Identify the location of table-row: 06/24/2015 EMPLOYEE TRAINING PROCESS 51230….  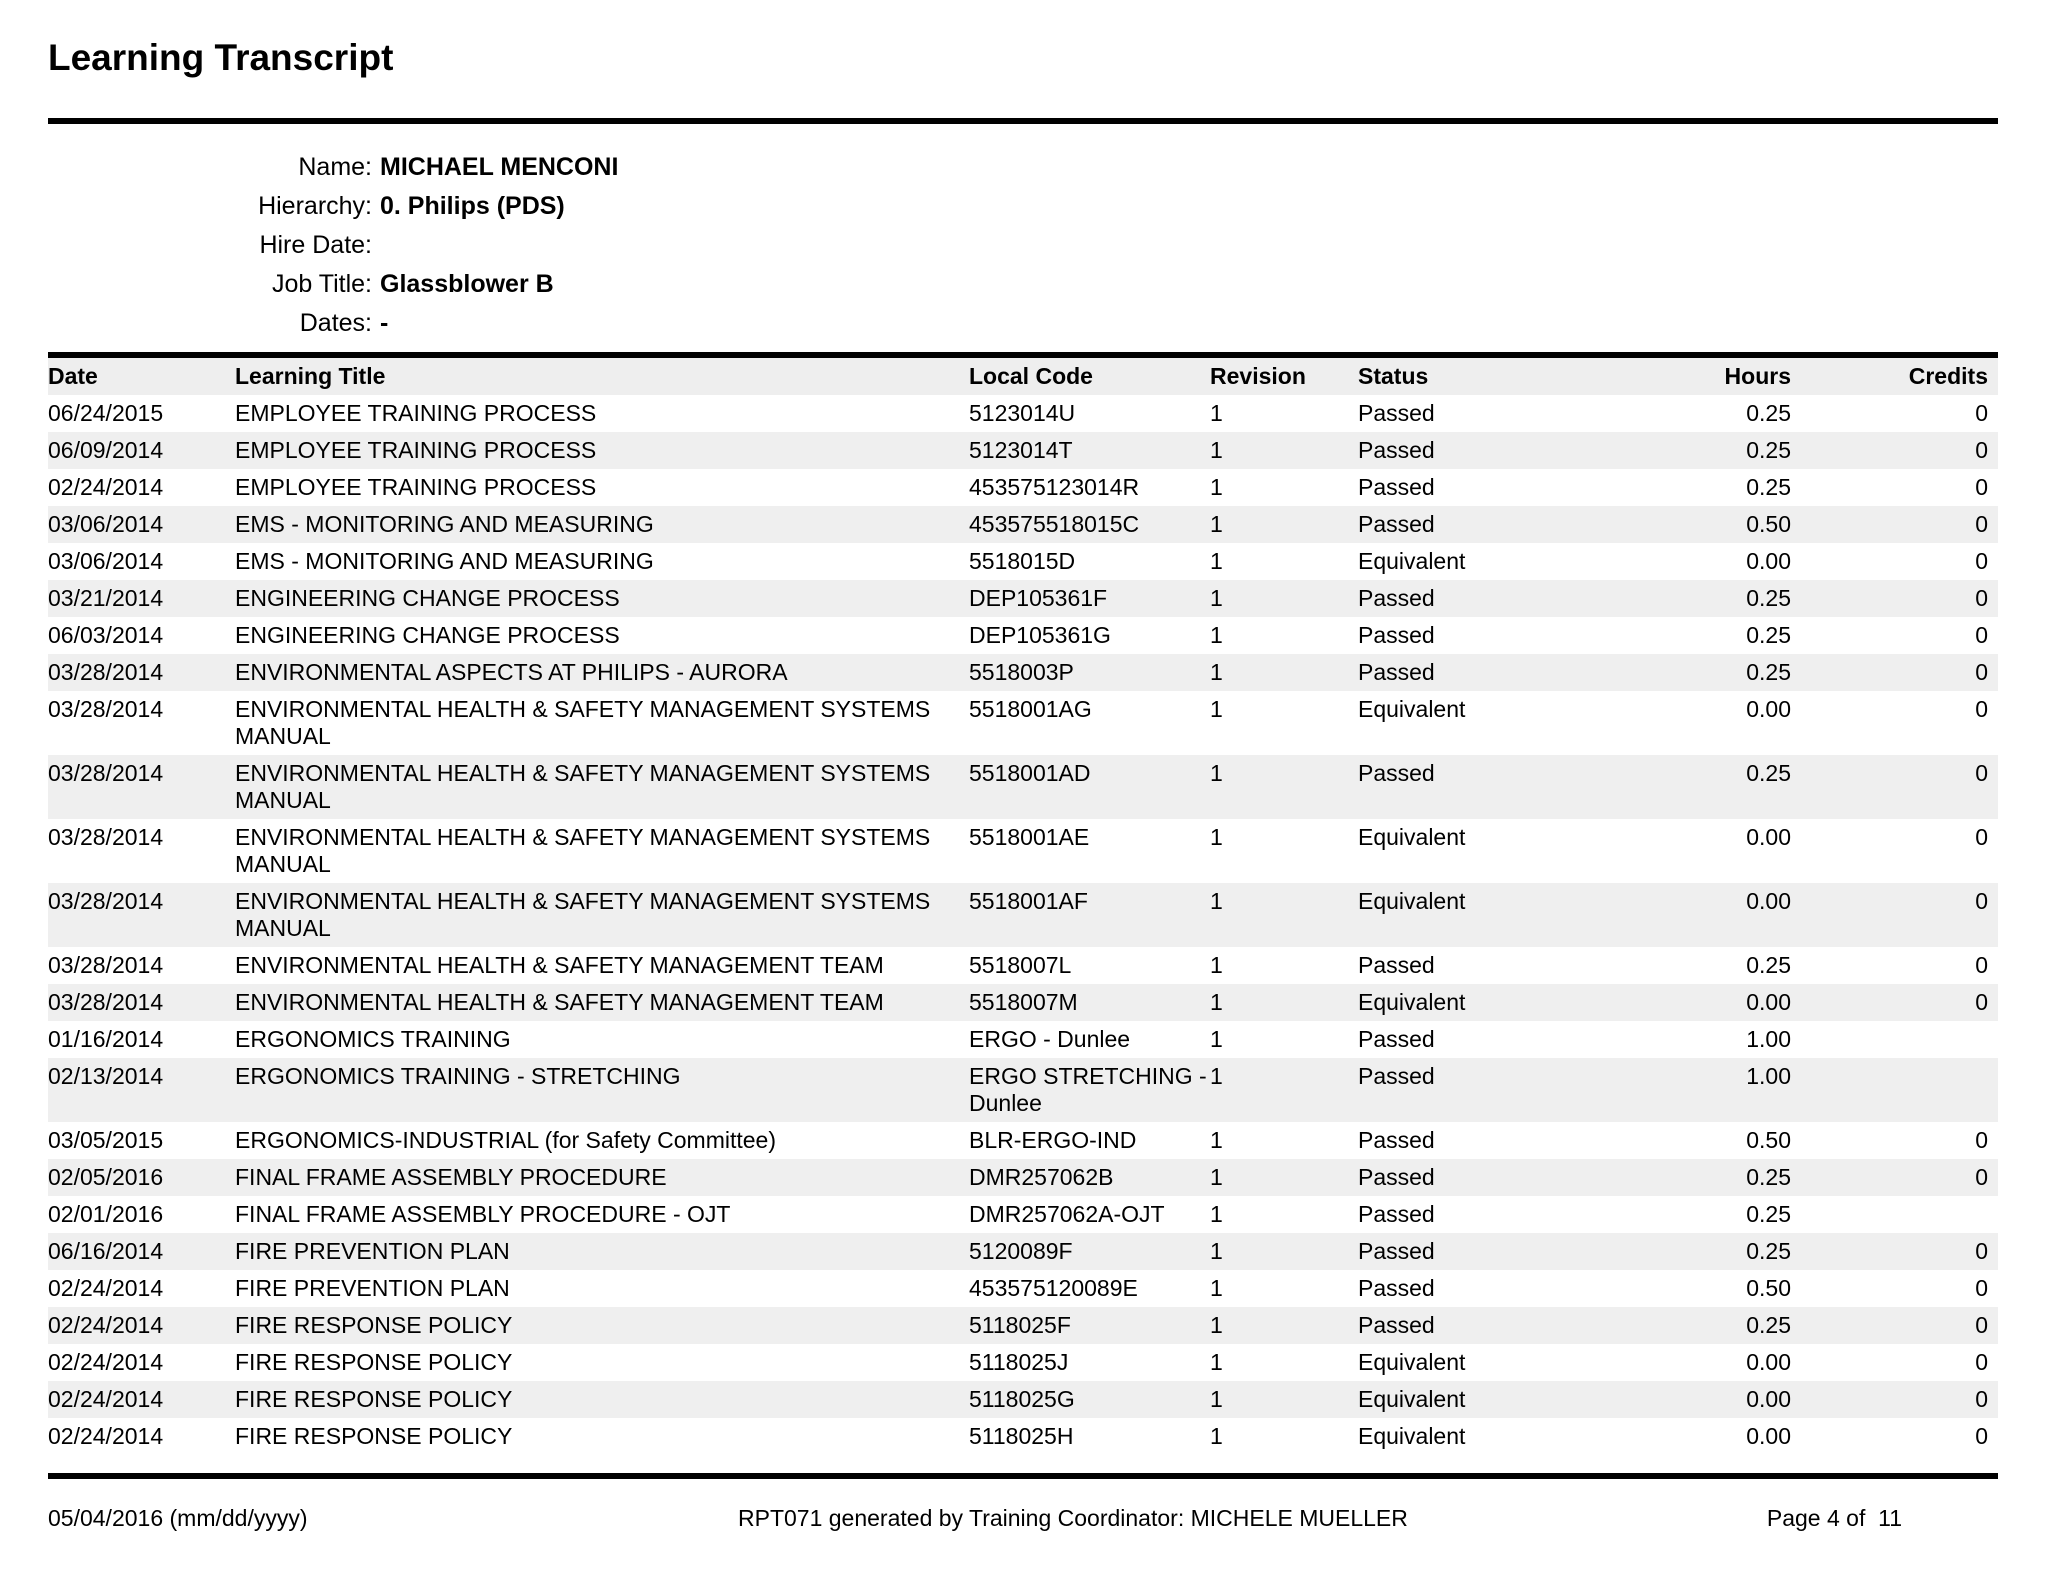
(1023, 413).